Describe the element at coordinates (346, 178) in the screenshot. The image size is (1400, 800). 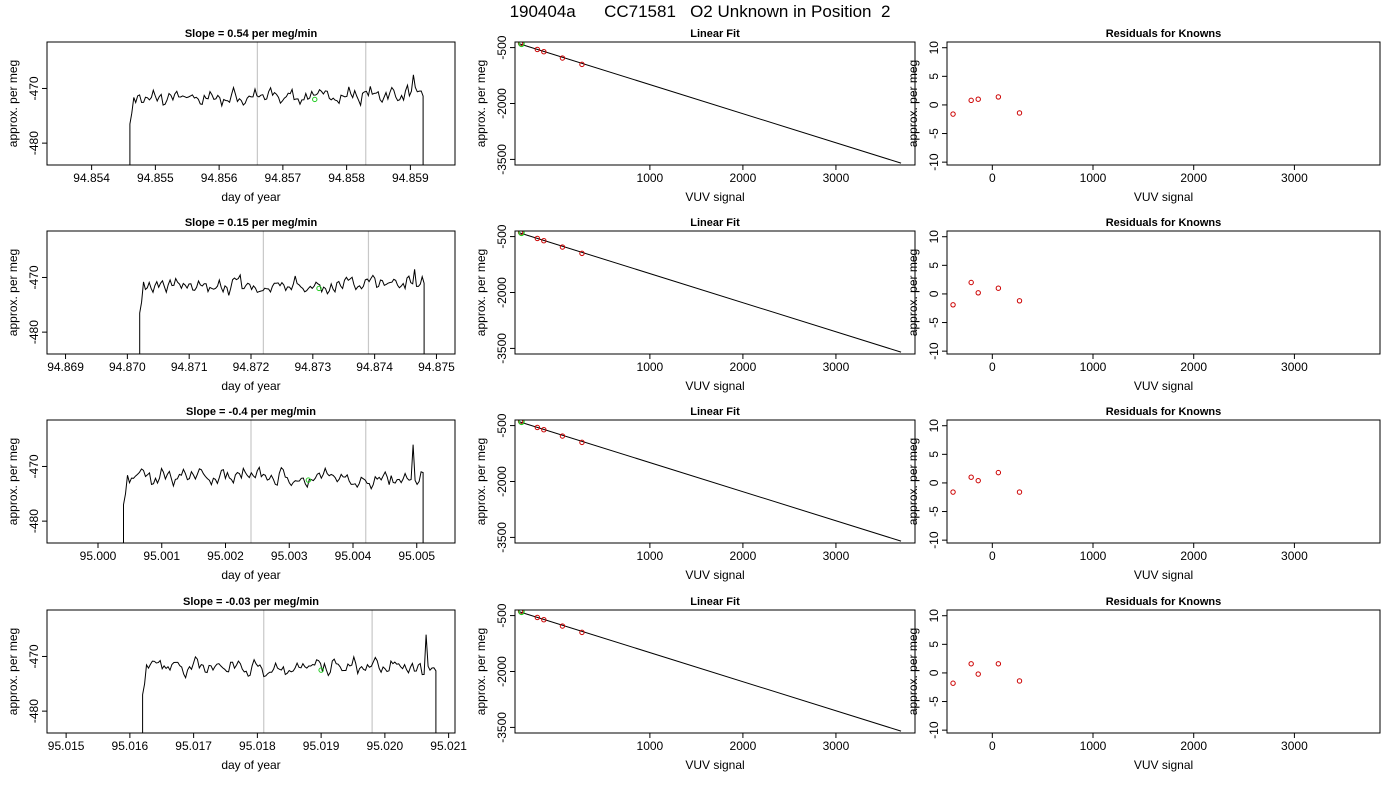
I see `x-tick-label: 94.858` at that location.